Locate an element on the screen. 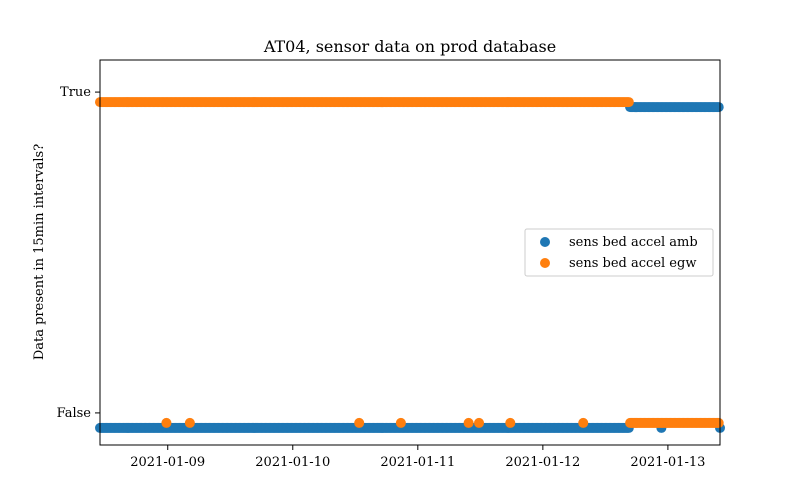 This screenshot has height=500, width=800. x-tick-label: 2021-01-13 is located at coordinates (667, 462).